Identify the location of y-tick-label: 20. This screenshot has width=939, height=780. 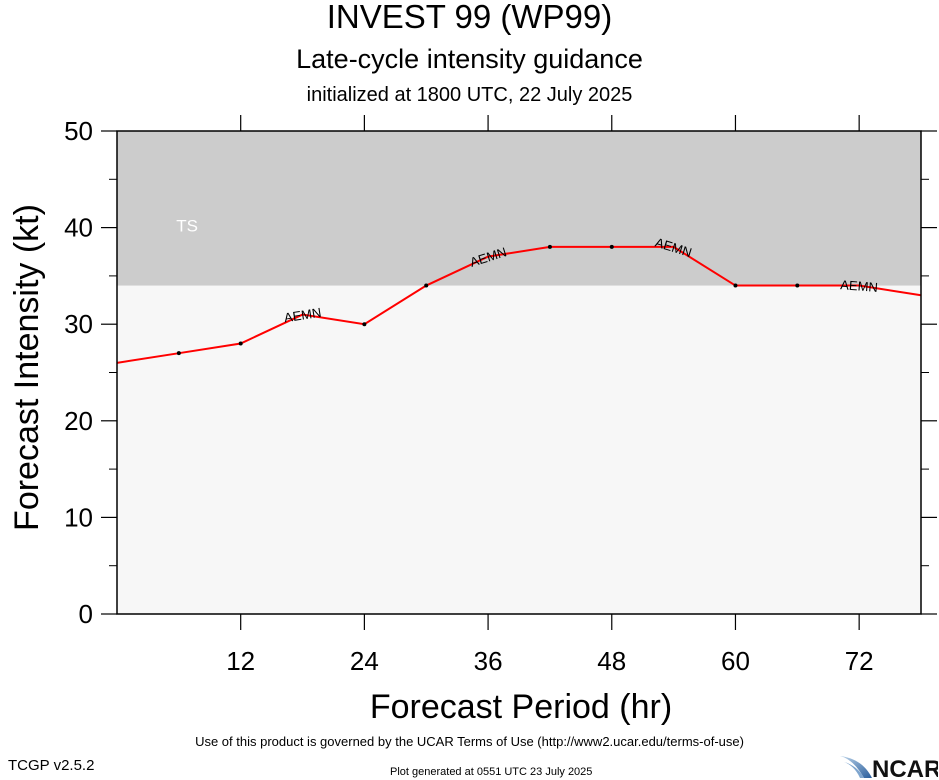
(78, 421).